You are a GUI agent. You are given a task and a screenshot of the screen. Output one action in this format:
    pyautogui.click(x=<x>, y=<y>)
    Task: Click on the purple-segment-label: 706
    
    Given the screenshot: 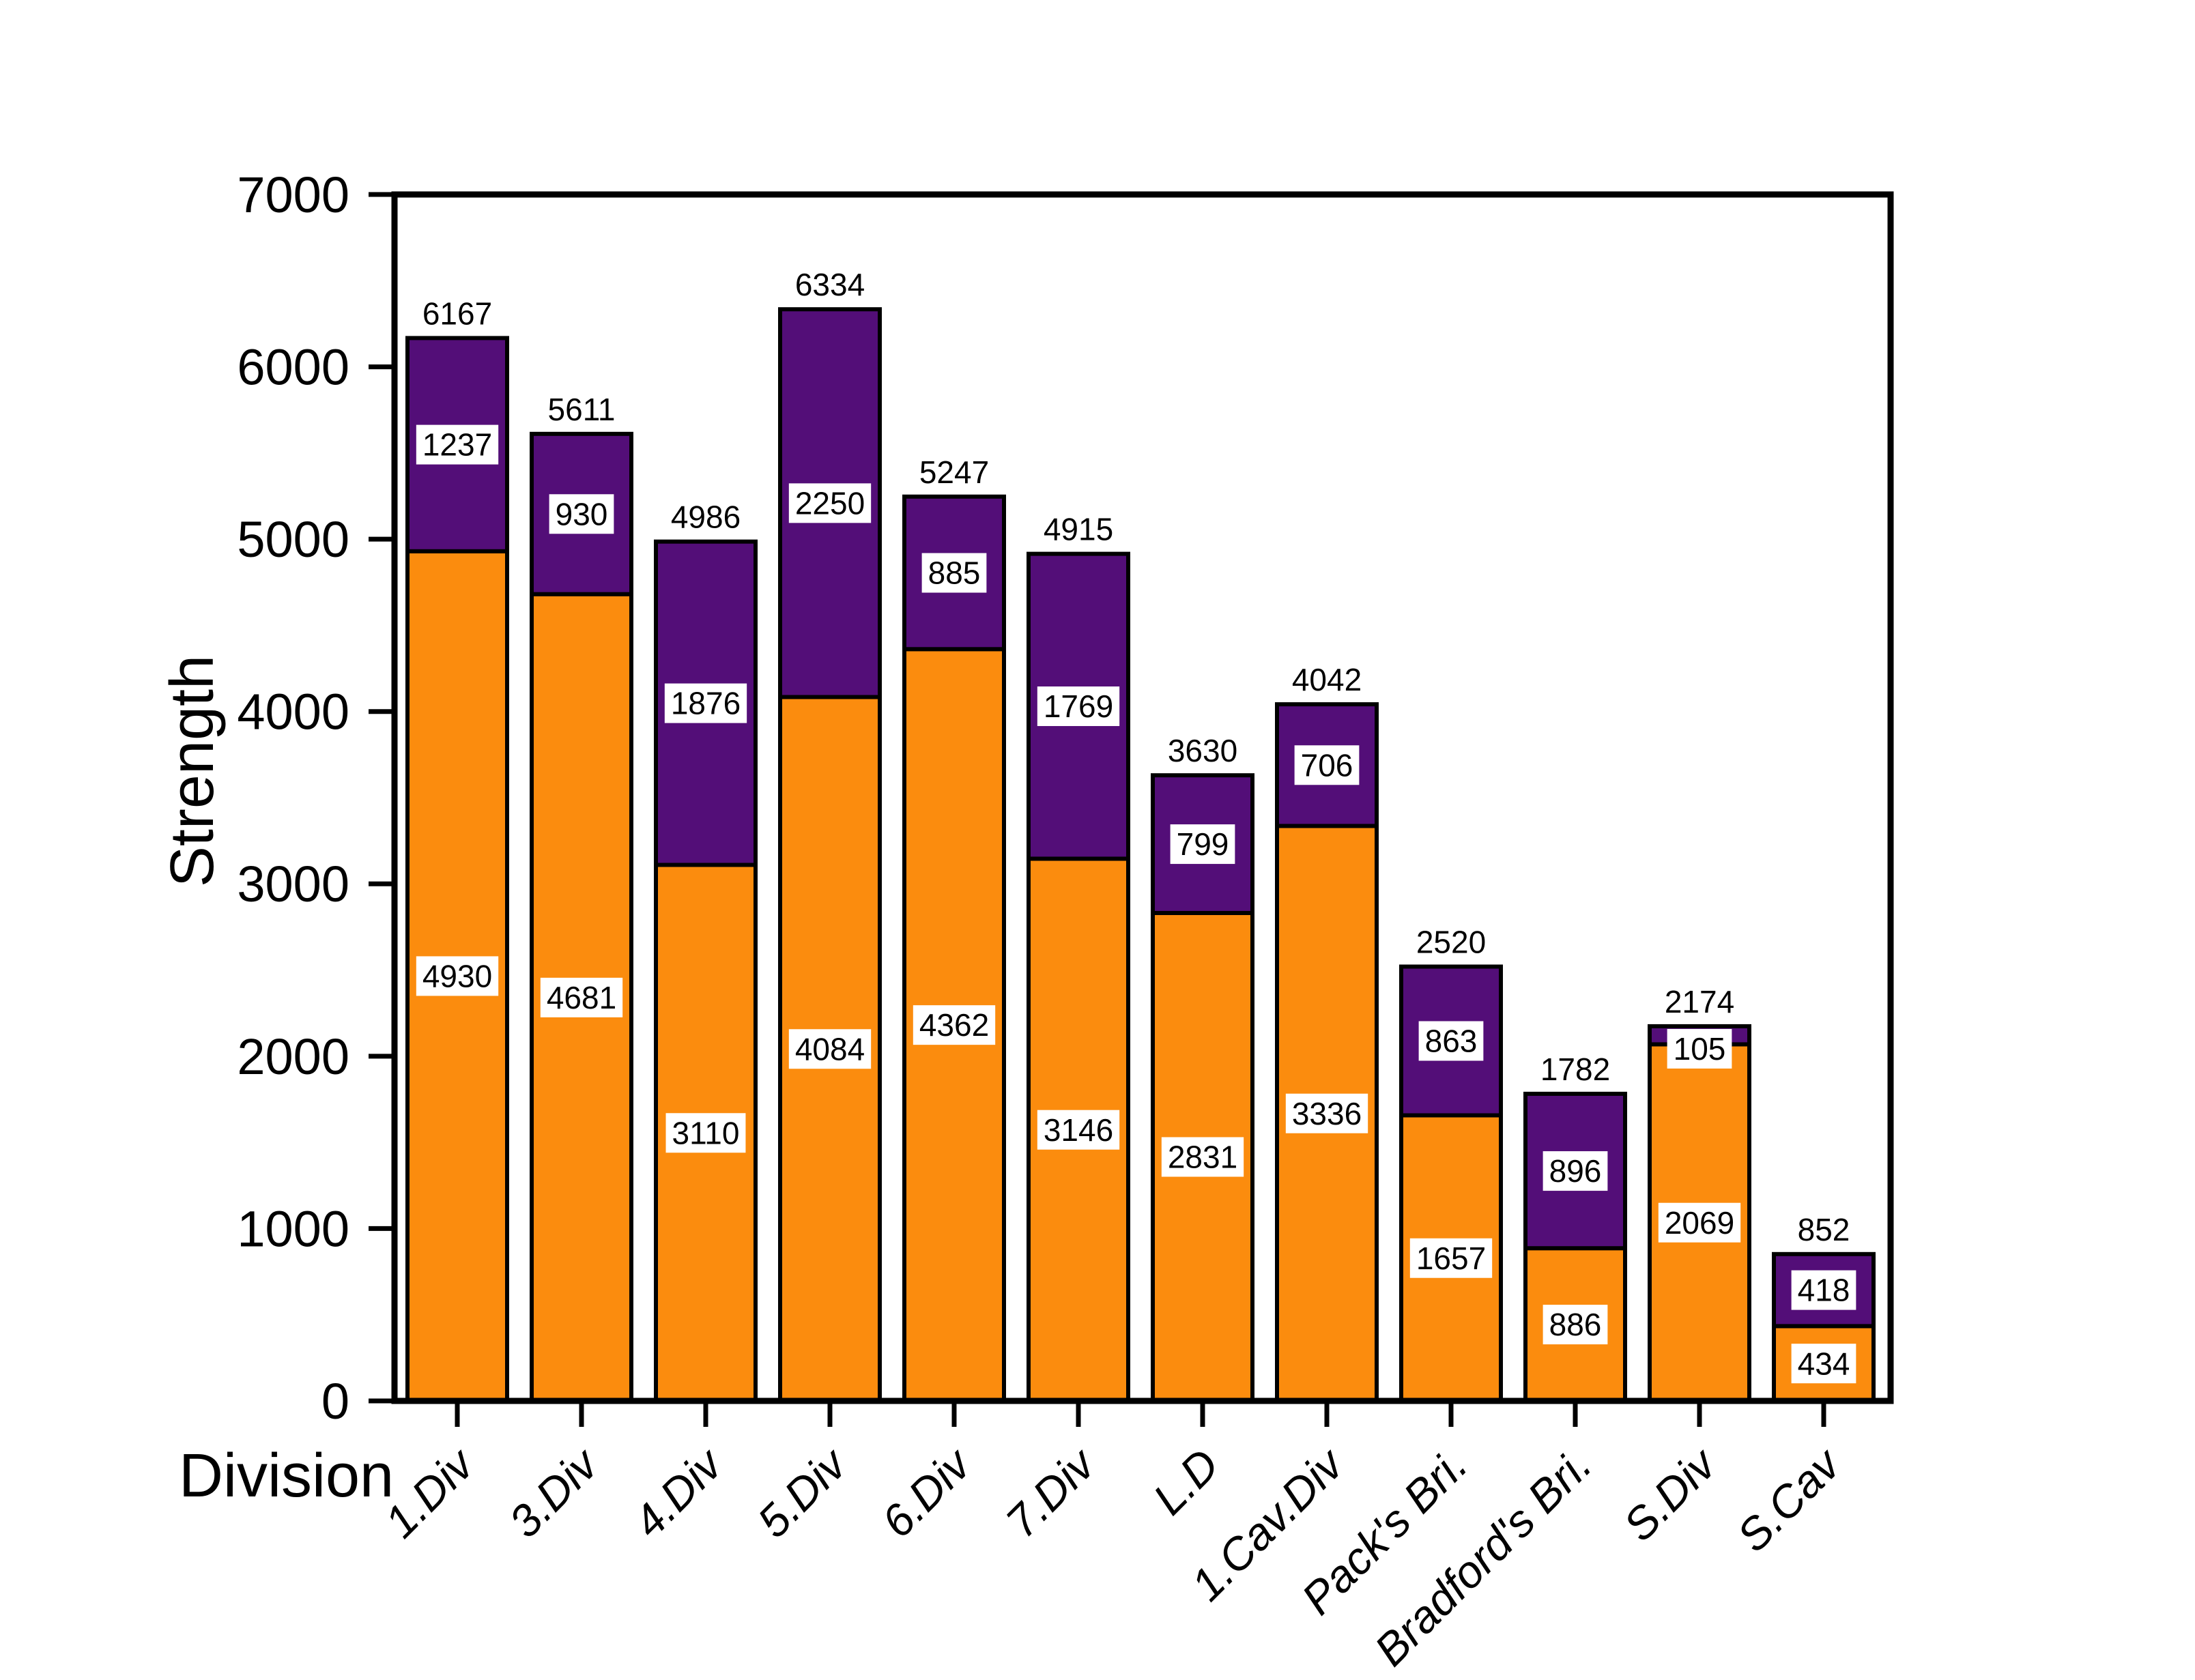 What is the action you would take?
    pyautogui.click(x=1327, y=765)
    